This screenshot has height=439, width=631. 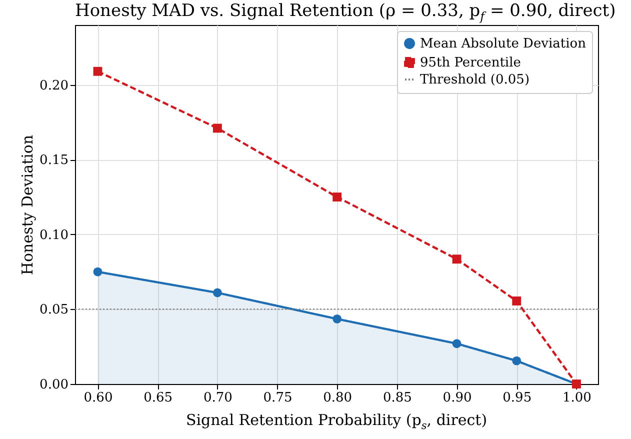 What do you see at coordinates (336, 421) in the screenshot?
I see `x-axis-title: Signal Retention Probability (p$_{s}$, direct)` at bounding box center [336, 421].